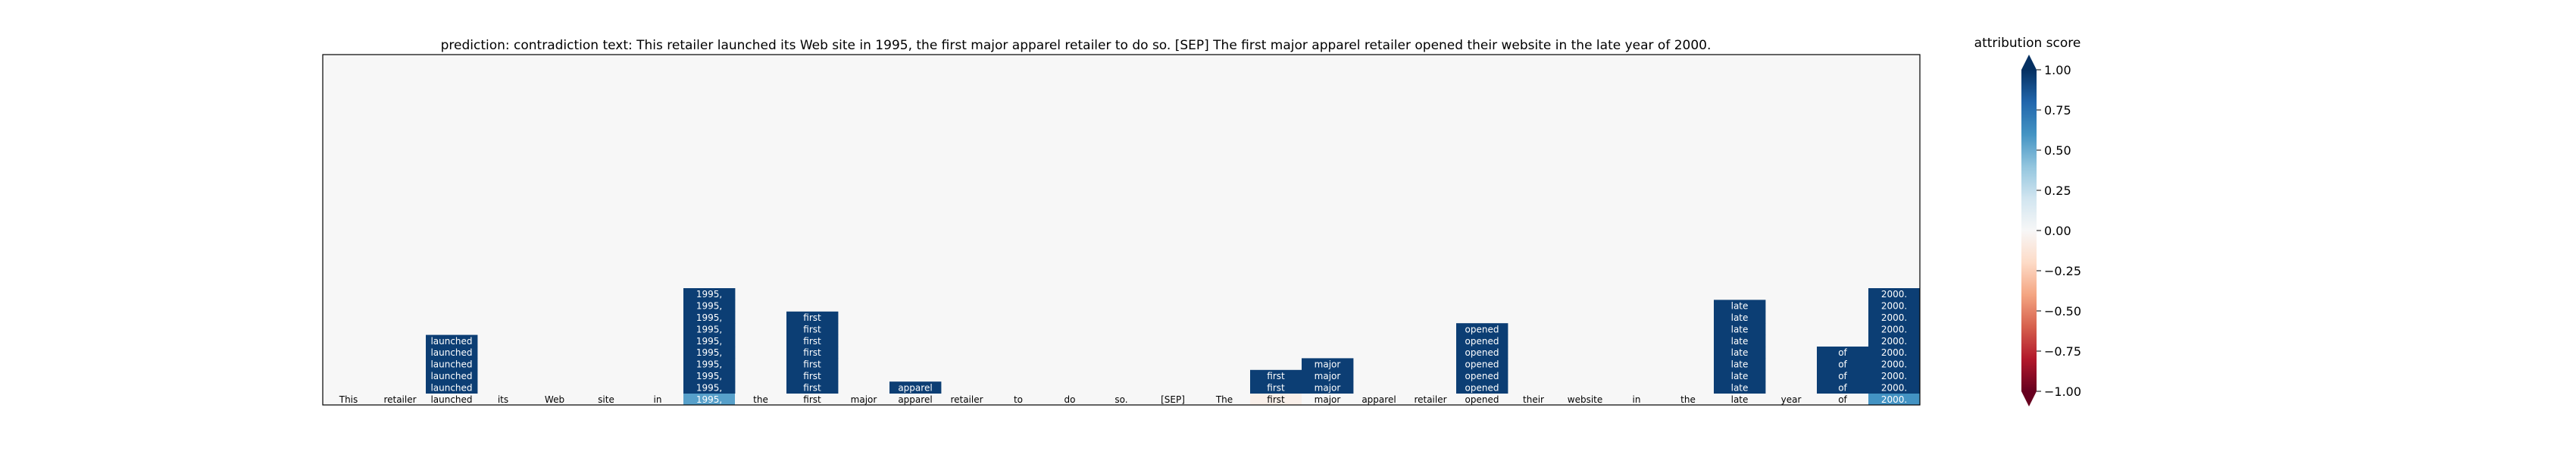 Image resolution: width=2576 pixels, height=455 pixels. Describe the element at coordinates (1328, 375) in the screenshot. I see `stack-19-1-cell` at that location.